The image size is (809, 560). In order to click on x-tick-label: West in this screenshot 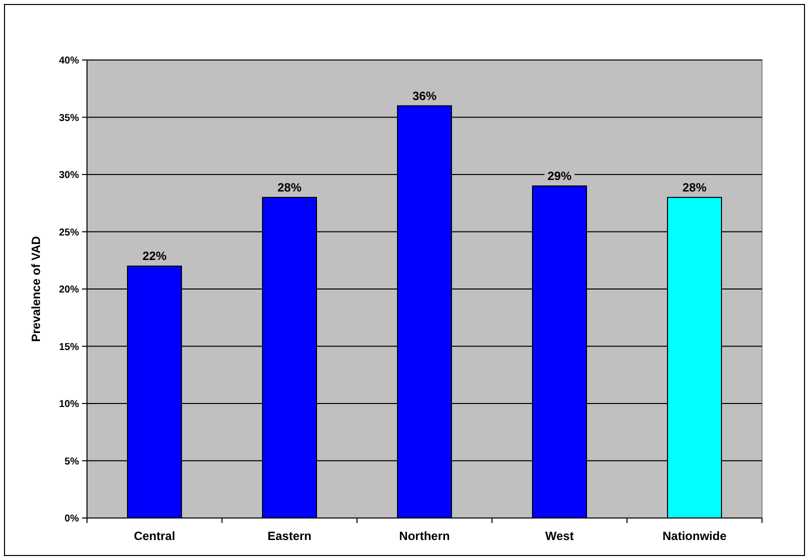, I will do `click(559, 536)`.